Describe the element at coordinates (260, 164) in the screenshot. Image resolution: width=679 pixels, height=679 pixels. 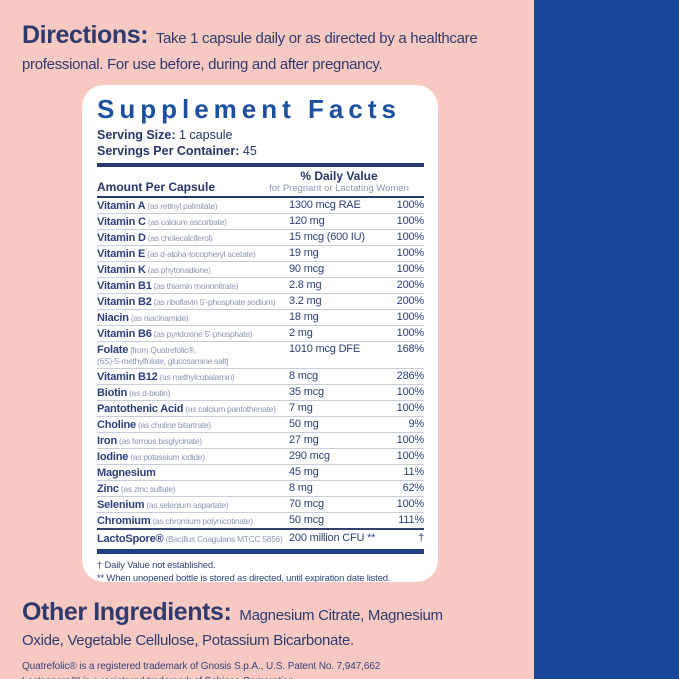
I see `table-top-divider` at that location.